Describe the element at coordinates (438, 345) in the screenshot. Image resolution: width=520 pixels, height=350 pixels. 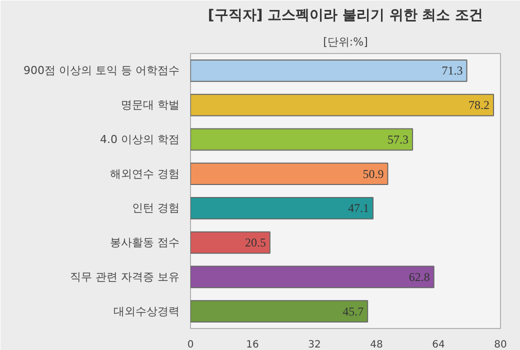
I see `x-tick-label: 64` at that location.